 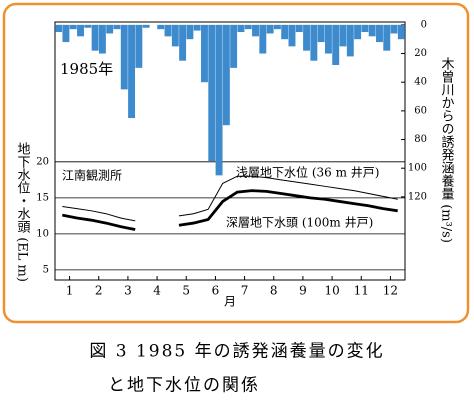 What do you see at coordinates (390, 291) in the screenshot?
I see `x-tick-label: 12` at bounding box center [390, 291].